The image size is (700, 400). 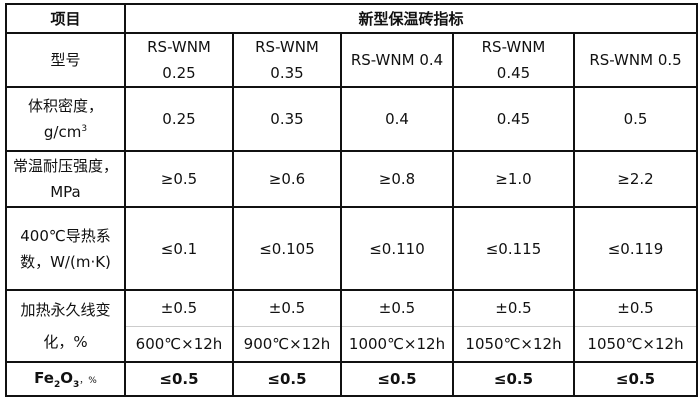 What do you see at coordinates (635, 119) in the screenshot?
I see `cell: 0.5` at bounding box center [635, 119].